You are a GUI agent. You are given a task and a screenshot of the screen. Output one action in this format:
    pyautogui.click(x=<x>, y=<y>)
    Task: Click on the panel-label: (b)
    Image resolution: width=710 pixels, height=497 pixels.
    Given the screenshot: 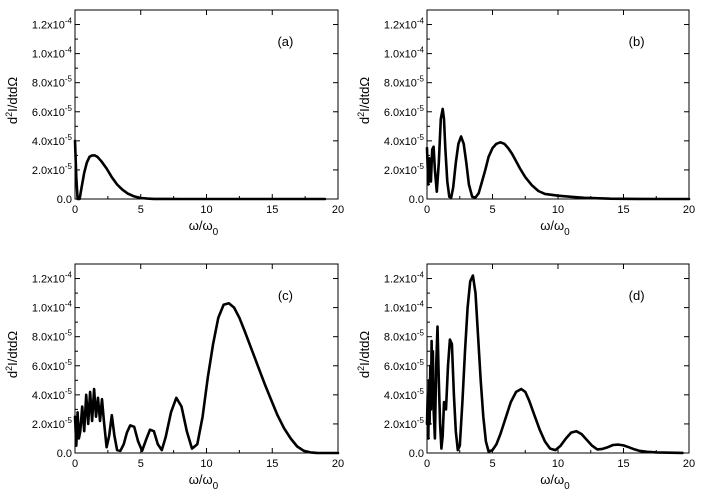 What is the action you would take?
    pyautogui.click(x=637, y=41)
    